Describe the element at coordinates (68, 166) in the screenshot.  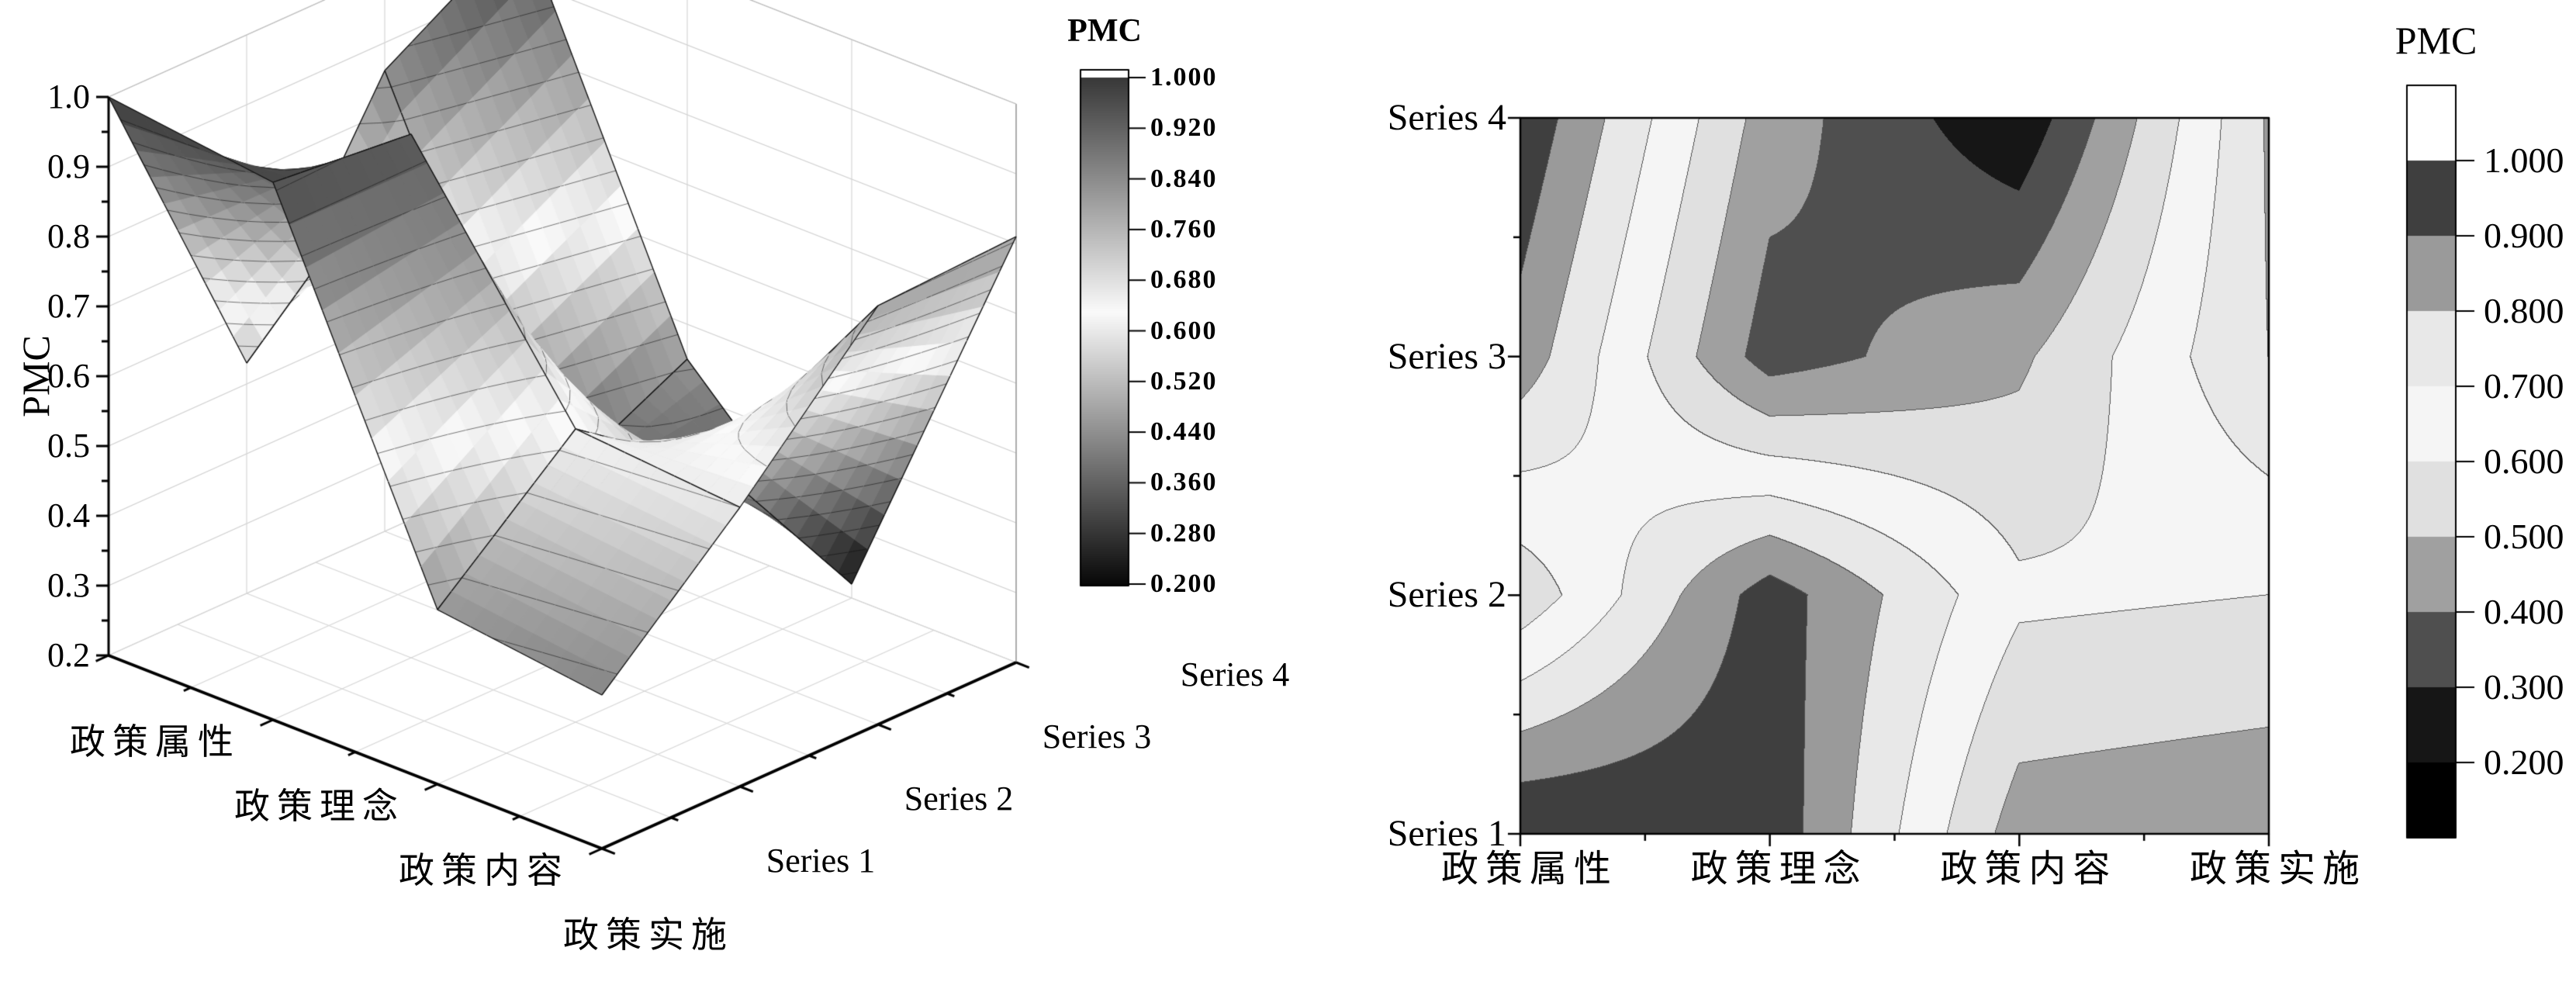
I see `surface-z-tick-label: 0.9` at that location.